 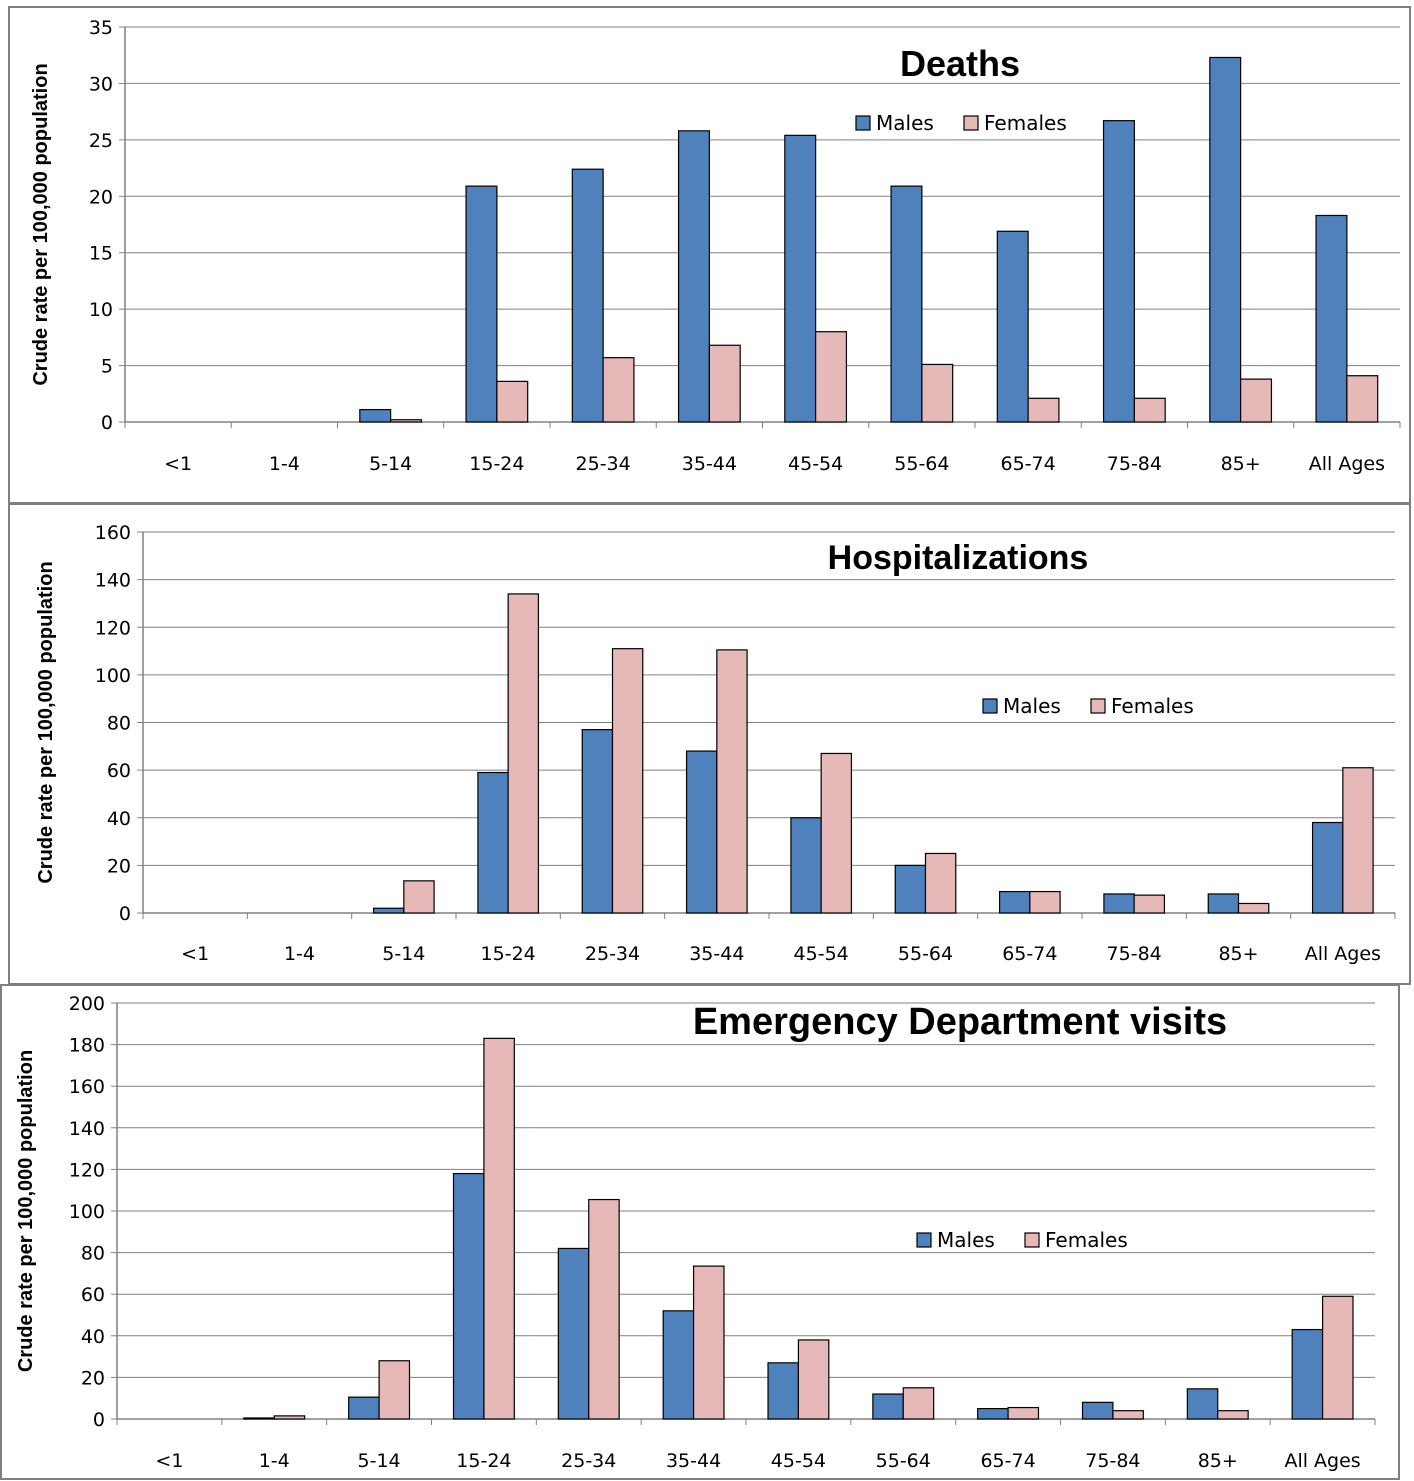 What do you see at coordinates (403, 954) in the screenshot?
I see `x-tick-label: 5-14` at bounding box center [403, 954].